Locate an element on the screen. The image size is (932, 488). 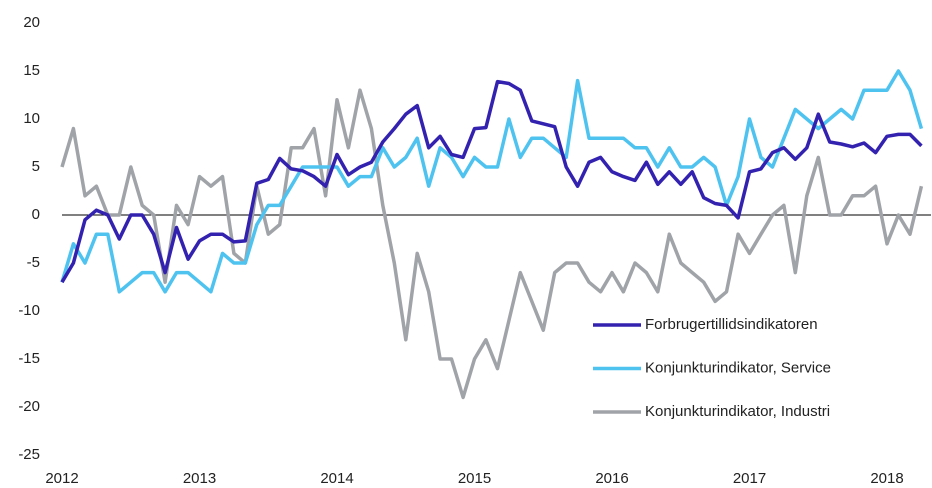
y-tick-label: -5 is located at coordinates (33, 262).